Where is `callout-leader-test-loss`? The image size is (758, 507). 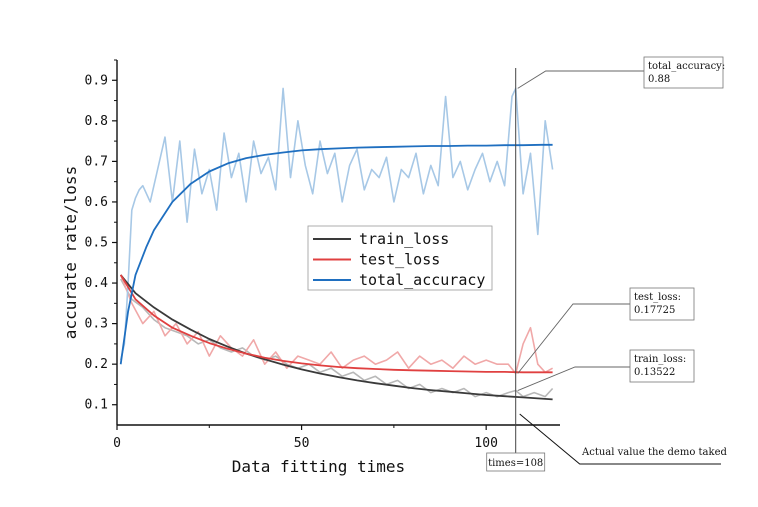 callout-leader-test-loss is located at coordinates (573, 338).